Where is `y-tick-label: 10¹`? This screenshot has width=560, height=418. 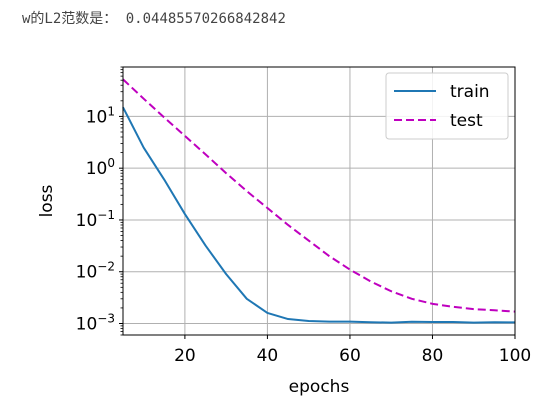
y-tick-label: 10¹ is located at coordinates (100, 115).